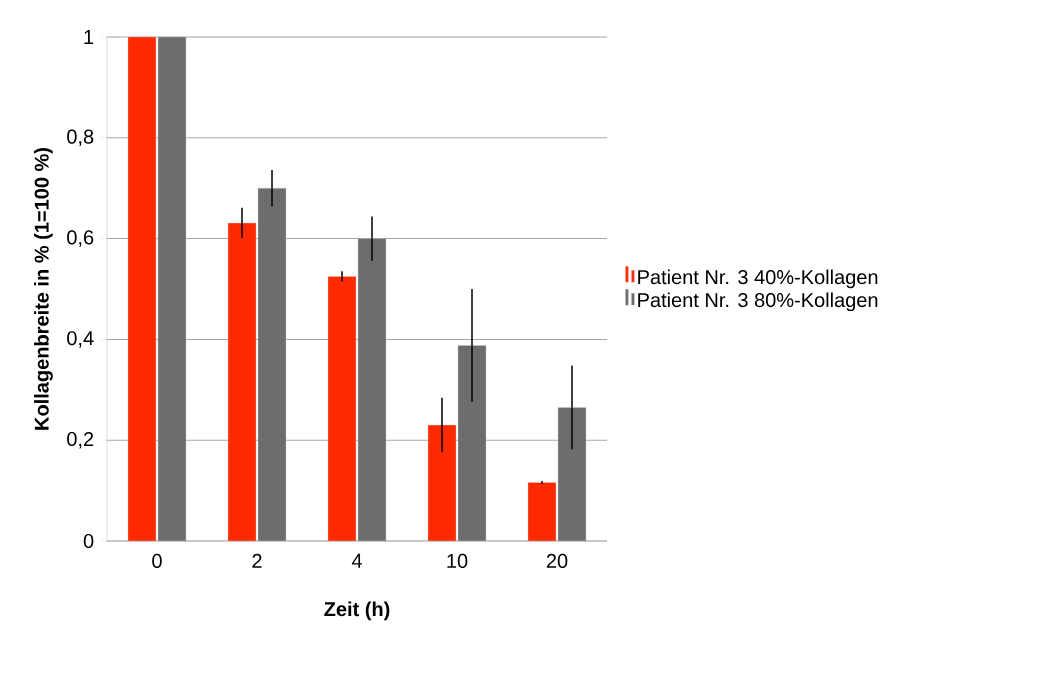 This screenshot has height=675, width=1054. I want to click on y-tick-label: 1, so click(89, 37).